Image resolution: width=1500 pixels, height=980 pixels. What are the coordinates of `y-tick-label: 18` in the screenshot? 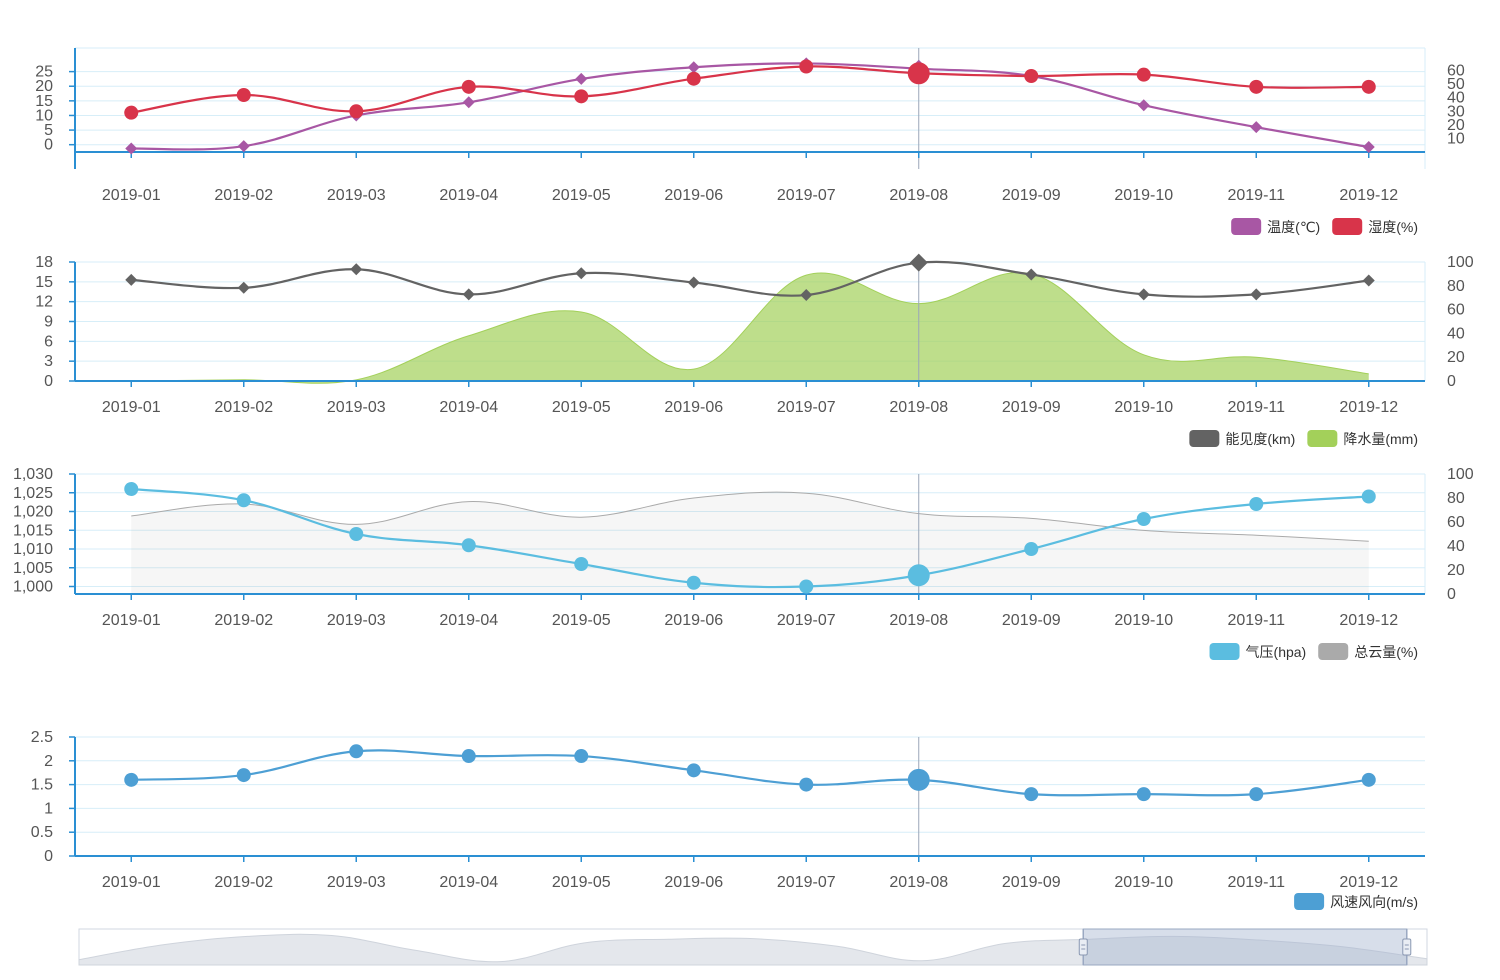 It's located at (44, 262).